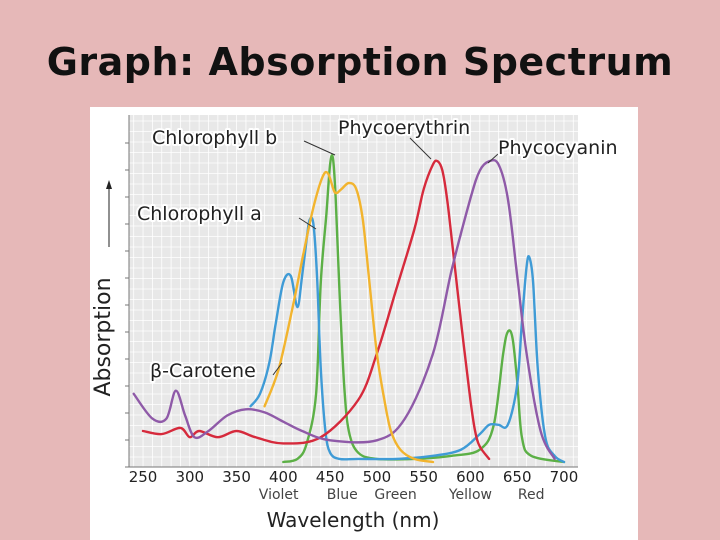 The height and width of the screenshot is (540, 720). What do you see at coordinates (109, 184) in the screenshot?
I see `y-axis-arrow-head` at bounding box center [109, 184].